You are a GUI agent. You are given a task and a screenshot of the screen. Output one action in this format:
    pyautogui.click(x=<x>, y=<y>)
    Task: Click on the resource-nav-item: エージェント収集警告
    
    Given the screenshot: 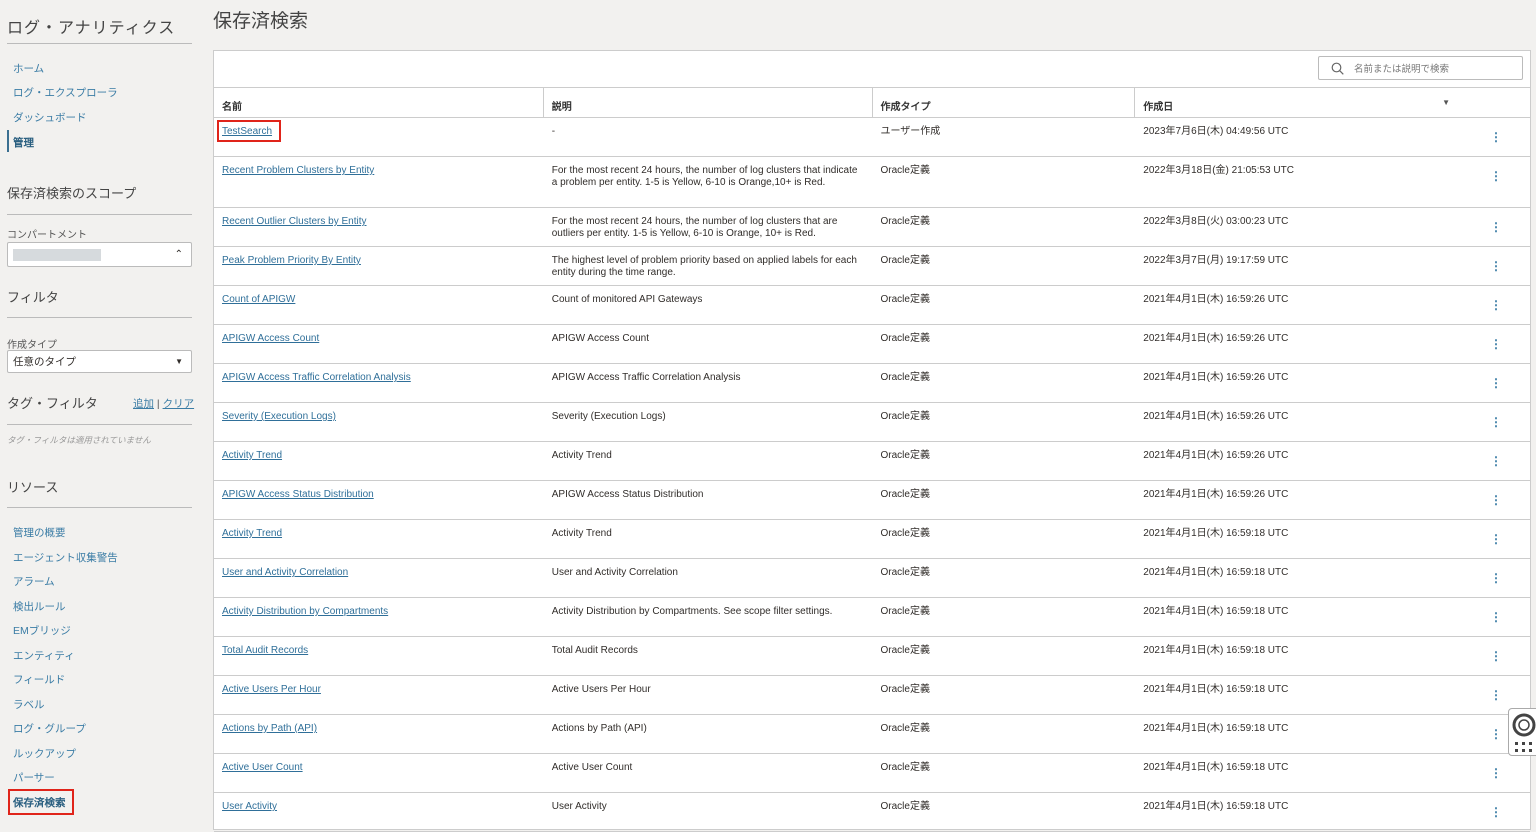 What is the action you would take?
    pyautogui.click(x=65, y=557)
    